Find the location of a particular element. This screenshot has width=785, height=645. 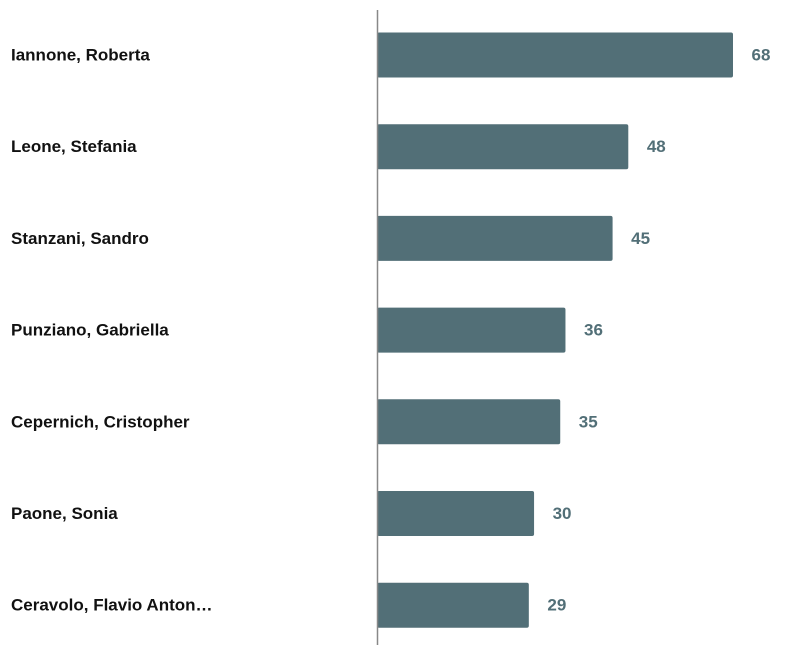

category-label: Paone, Sonia is located at coordinates (64, 513).